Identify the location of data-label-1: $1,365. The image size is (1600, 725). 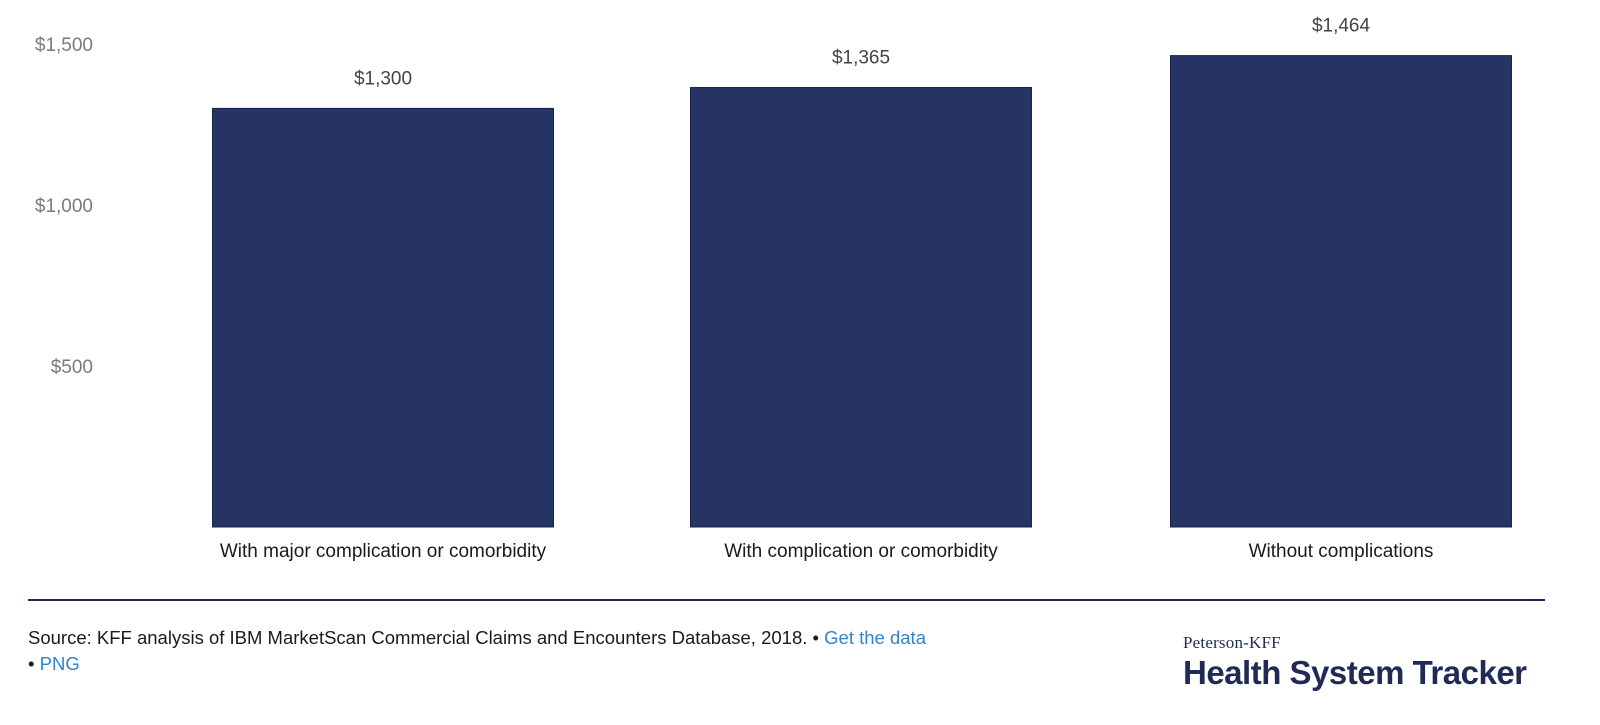
(861, 57).